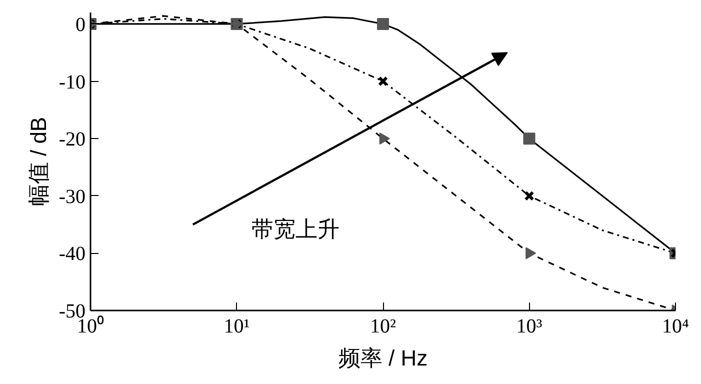 The image size is (701, 384). Describe the element at coordinates (81, 25) in the screenshot. I see `y-tick-label: 0` at that location.